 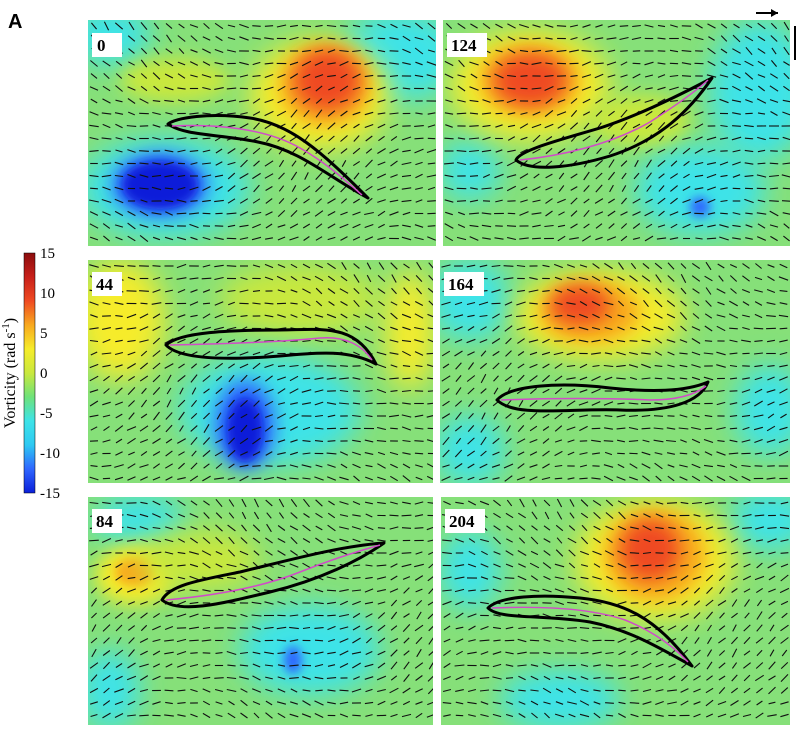 I want to click on flow-panel-44: 44, so click(x=260, y=371).